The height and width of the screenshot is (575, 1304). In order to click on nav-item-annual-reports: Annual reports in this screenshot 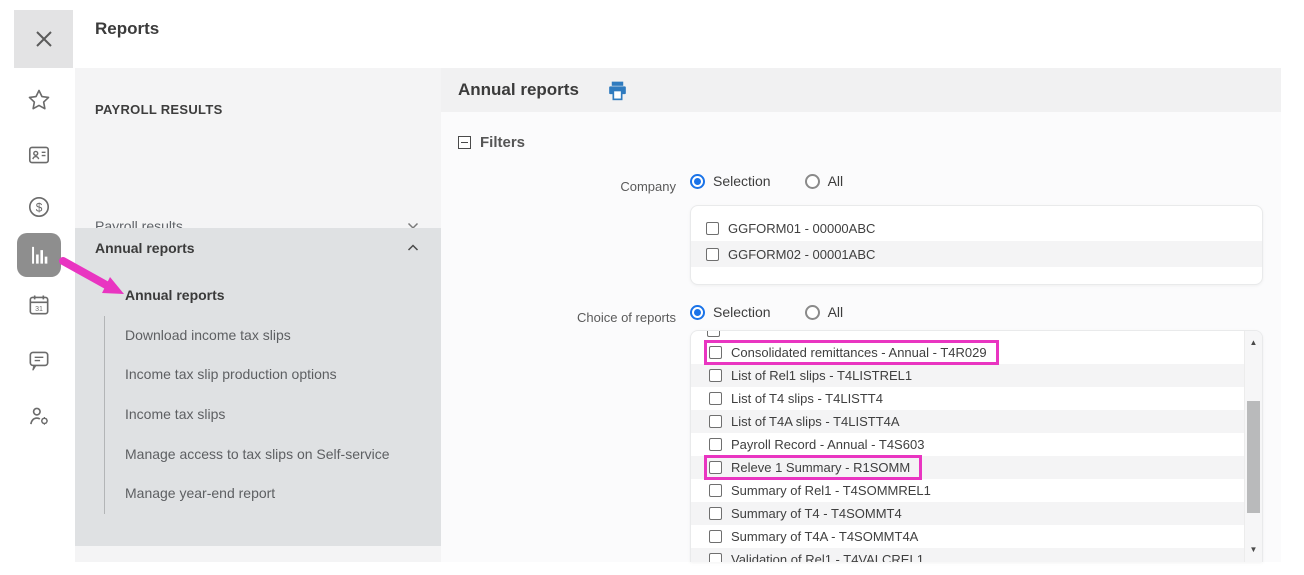, I will do `click(258, 248)`.